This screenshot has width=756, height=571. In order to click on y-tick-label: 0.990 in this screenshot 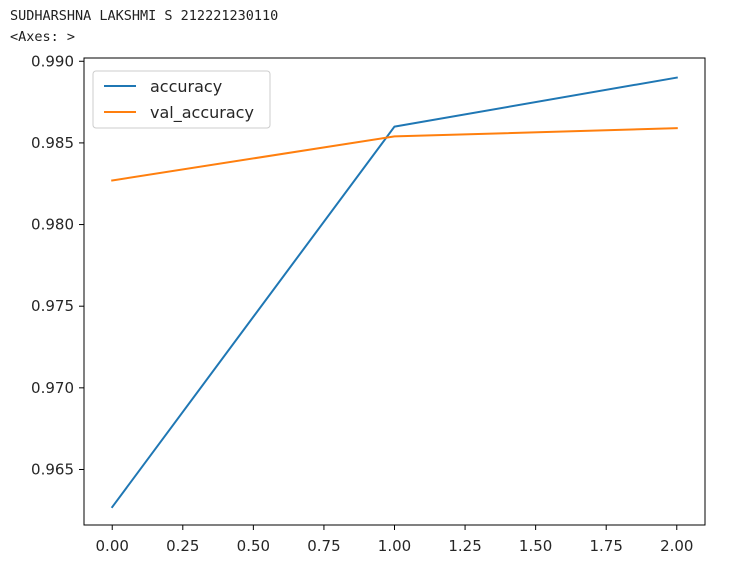, I will do `click(52, 61)`.